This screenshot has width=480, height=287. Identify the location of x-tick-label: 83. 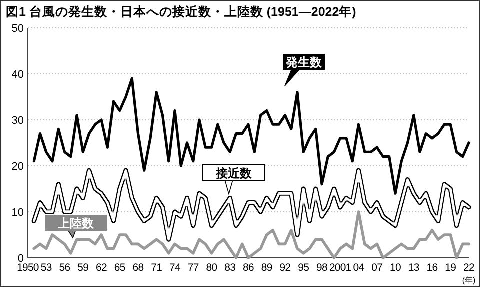
(230, 268).